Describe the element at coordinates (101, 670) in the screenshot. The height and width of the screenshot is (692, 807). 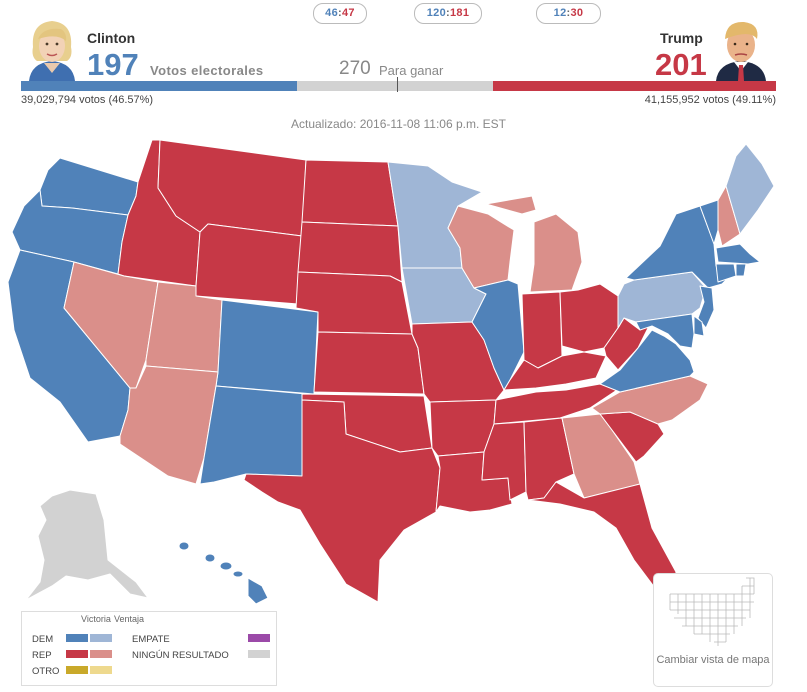
I see `legend-other-lead-swatch` at that location.